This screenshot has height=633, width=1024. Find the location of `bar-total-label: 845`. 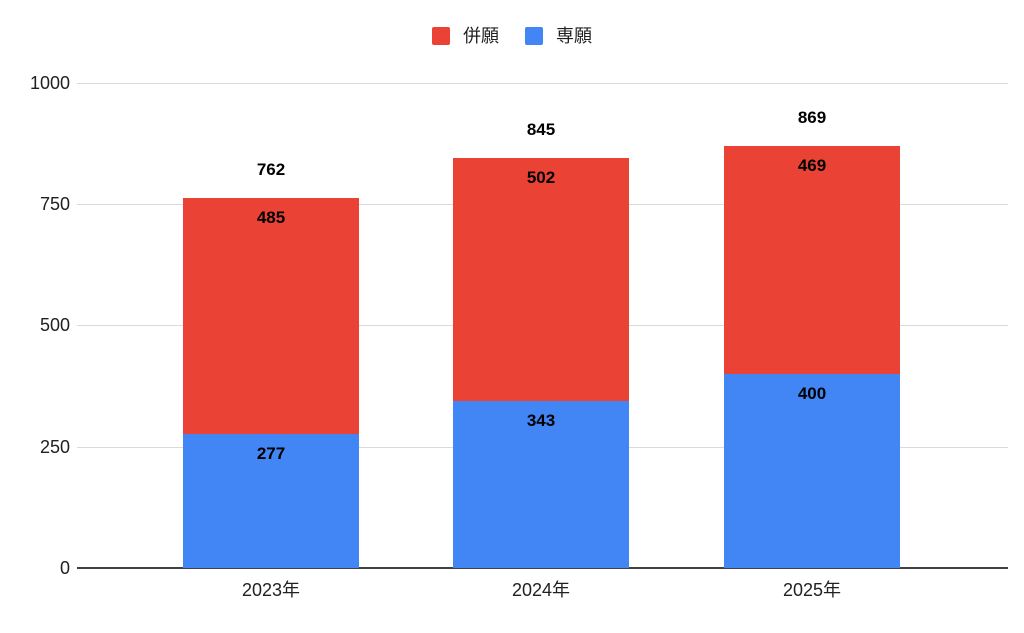

bar-total-label: 845 is located at coordinates (541, 129).